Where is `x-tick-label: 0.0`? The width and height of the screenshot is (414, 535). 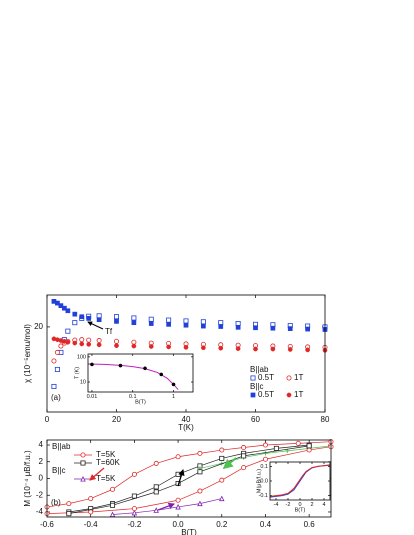 x-tick-label: 0.0 is located at coordinates (179, 524).